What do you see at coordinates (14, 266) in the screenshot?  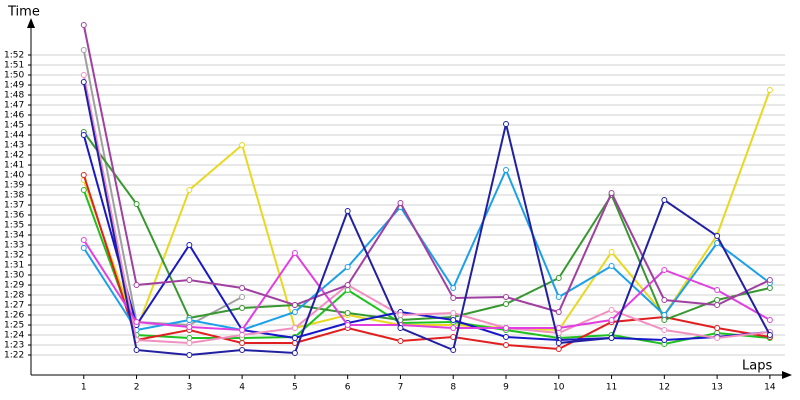 I see `y-tick-label: 1:31` at bounding box center [14, 266].